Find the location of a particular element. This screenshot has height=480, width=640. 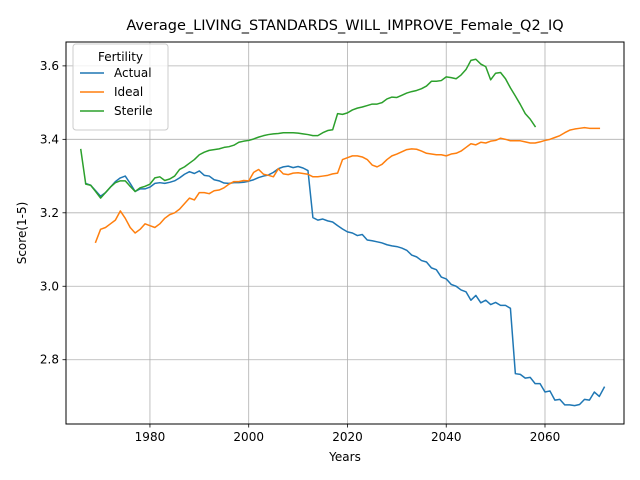

y-tick-label: 3.0 is located at coordinates (49, 286).